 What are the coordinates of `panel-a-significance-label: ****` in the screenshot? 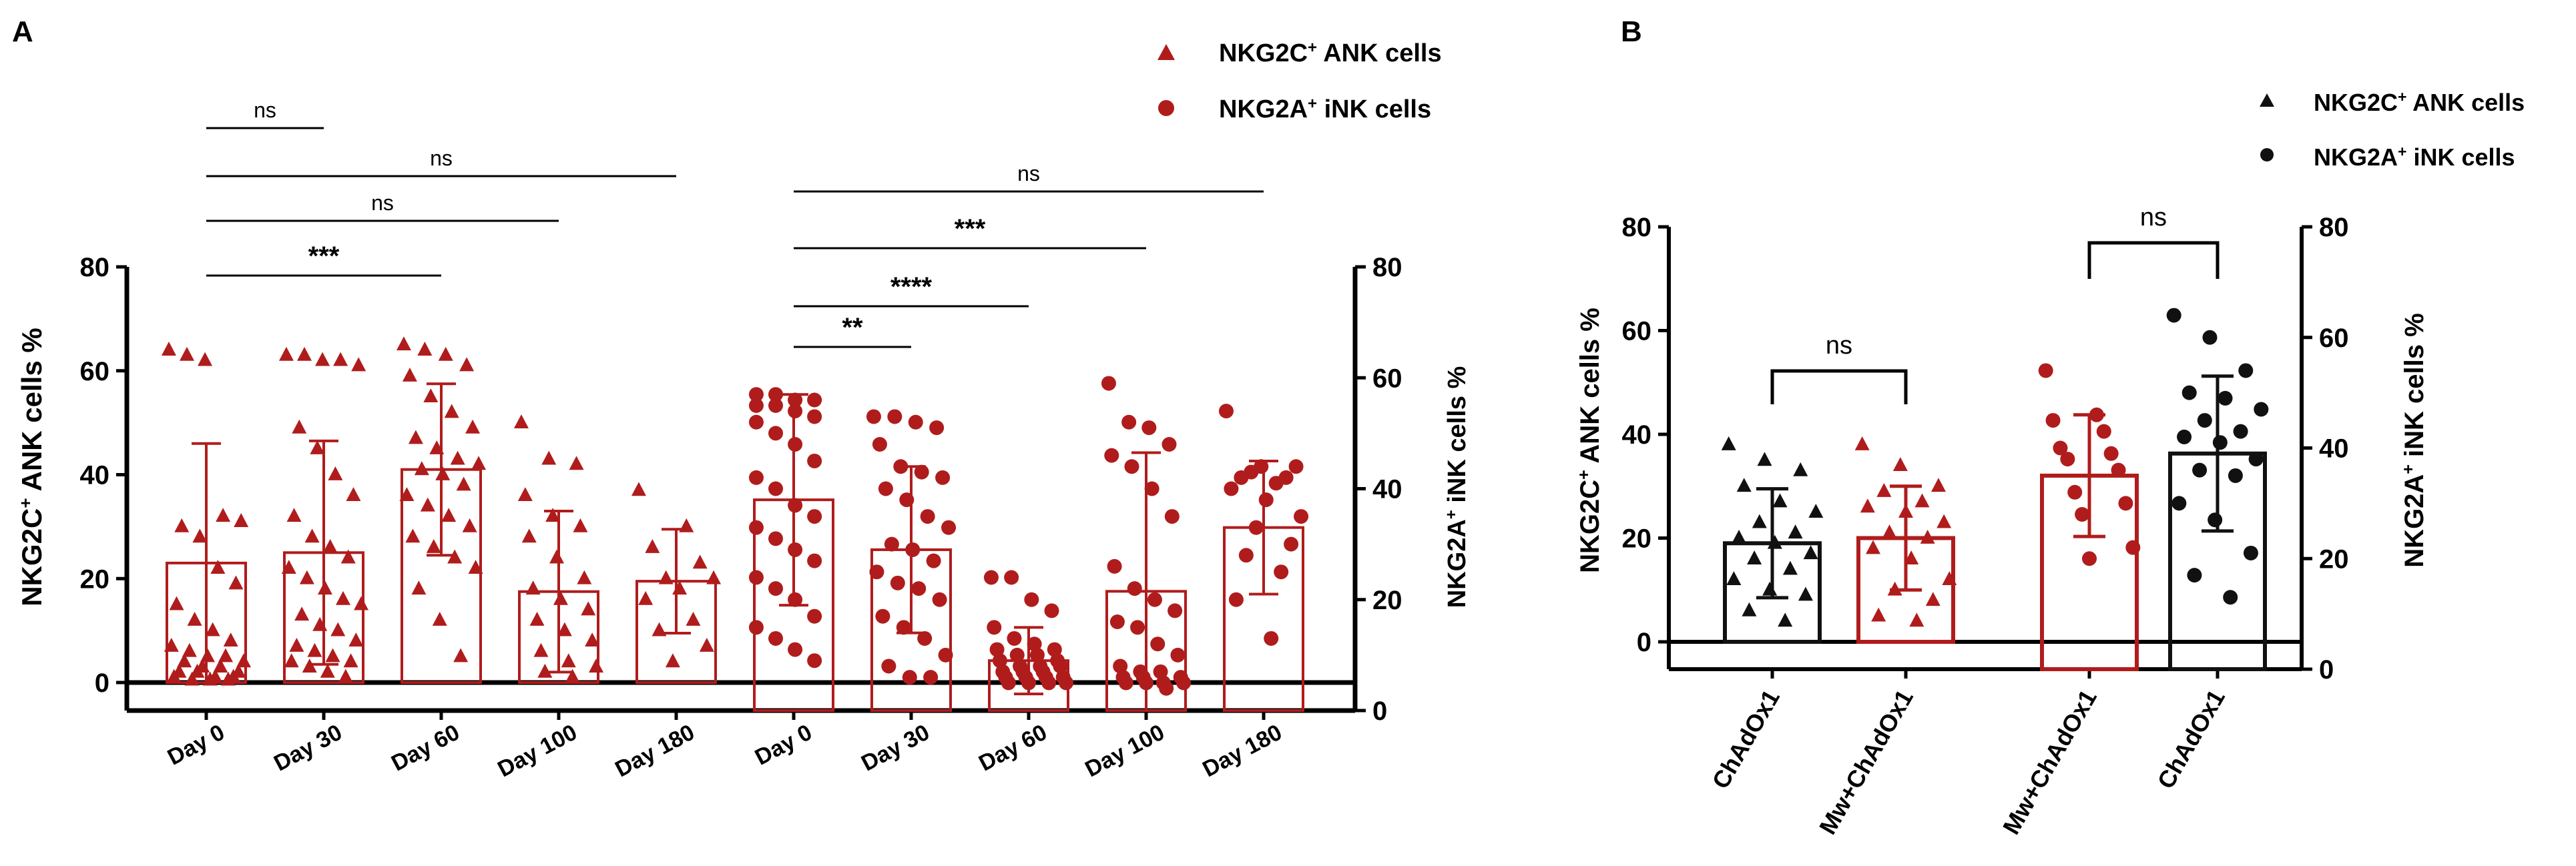 It's located at (911, 287).